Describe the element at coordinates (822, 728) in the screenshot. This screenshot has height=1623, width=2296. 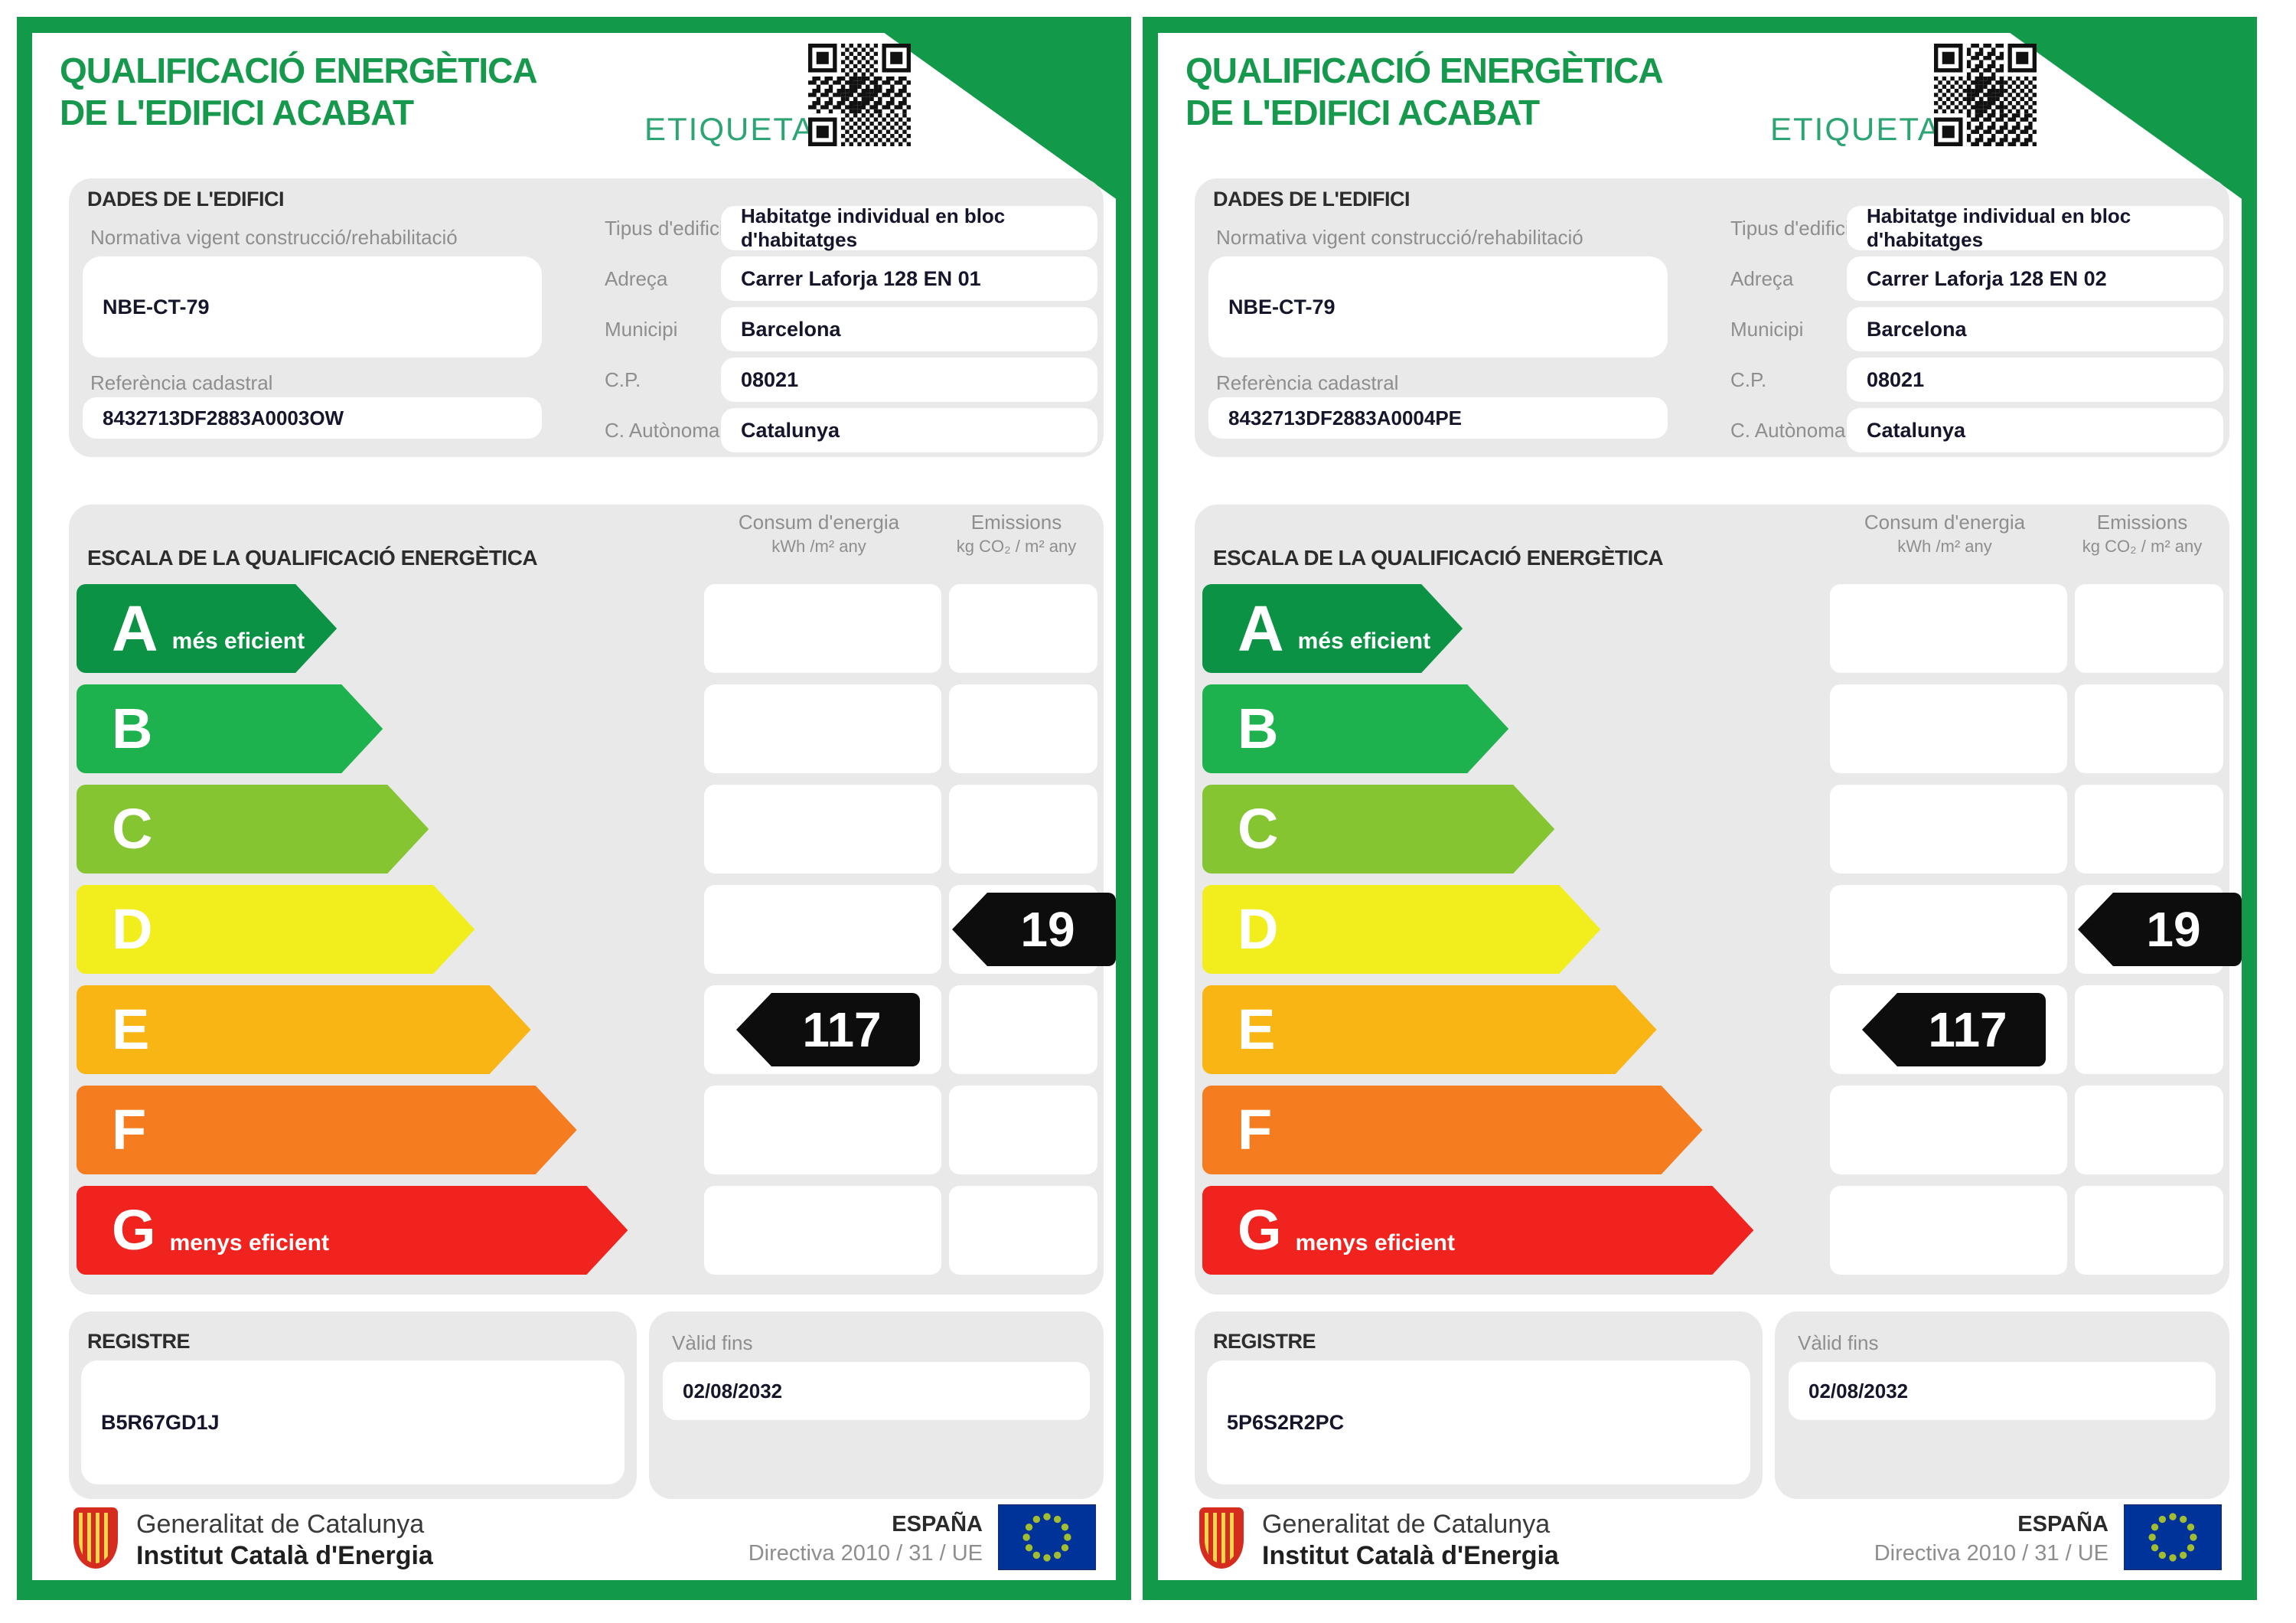
I see `consum-cell-b` at that location.